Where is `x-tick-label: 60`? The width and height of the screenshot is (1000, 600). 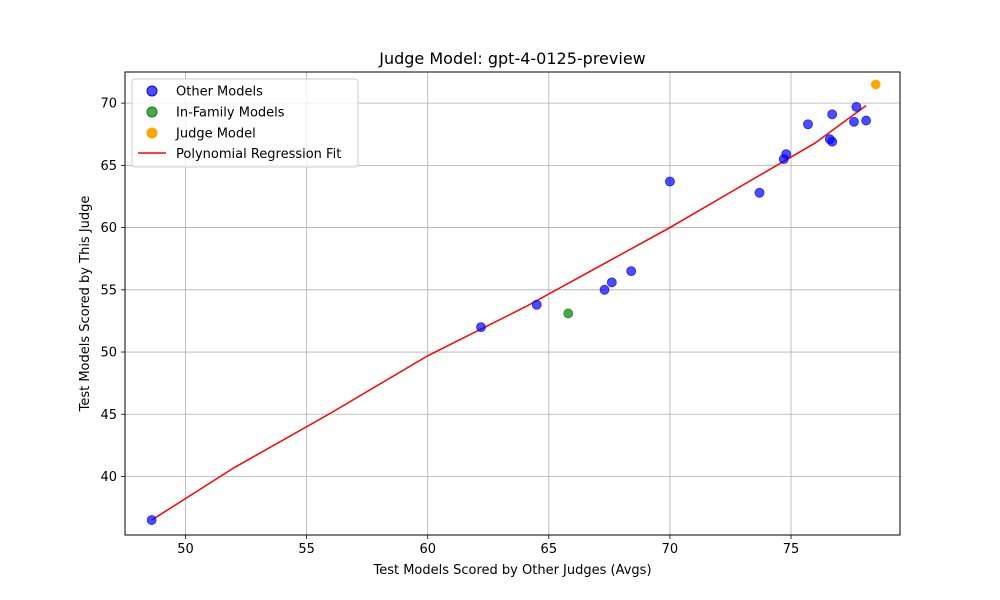
x-tick-label: 60 is located at coordinates (427, 549).